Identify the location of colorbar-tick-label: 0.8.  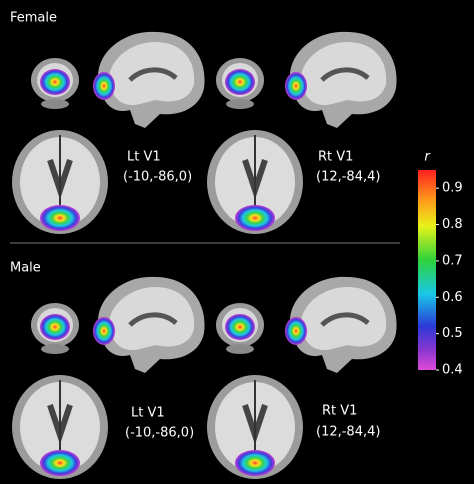
(452, 224).